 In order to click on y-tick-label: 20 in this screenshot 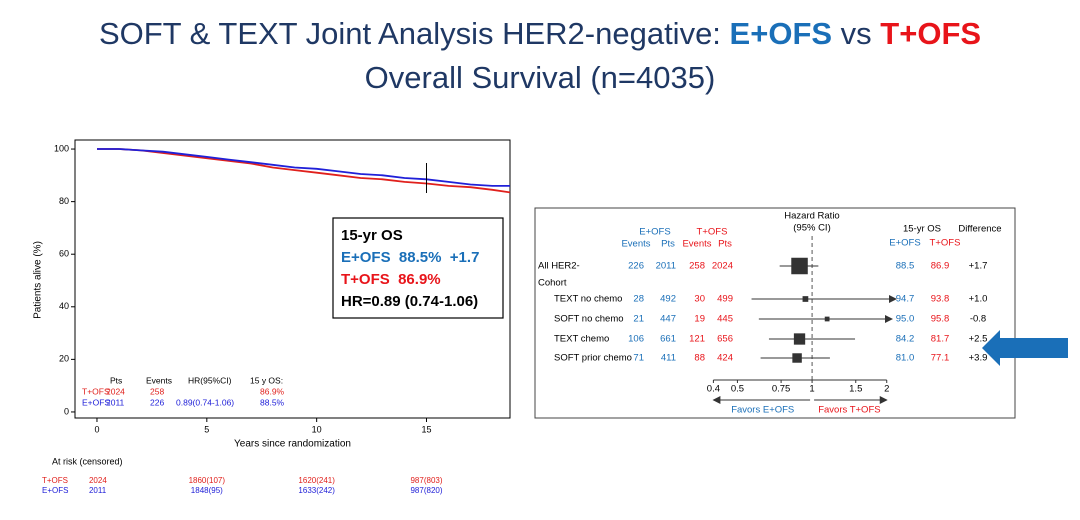, I will do `click(64, 359)`.